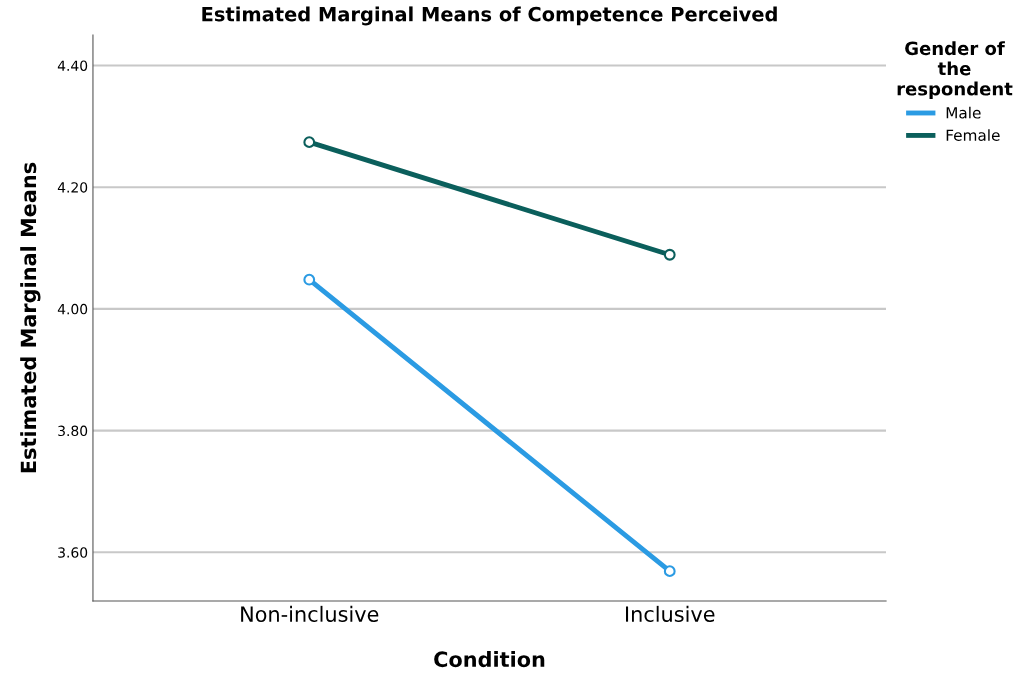  Describe the element at coordinates (489, 16) in the screenshot. I see `chart-title: Estimated Marginal Means of Competence Perceived` at that location.